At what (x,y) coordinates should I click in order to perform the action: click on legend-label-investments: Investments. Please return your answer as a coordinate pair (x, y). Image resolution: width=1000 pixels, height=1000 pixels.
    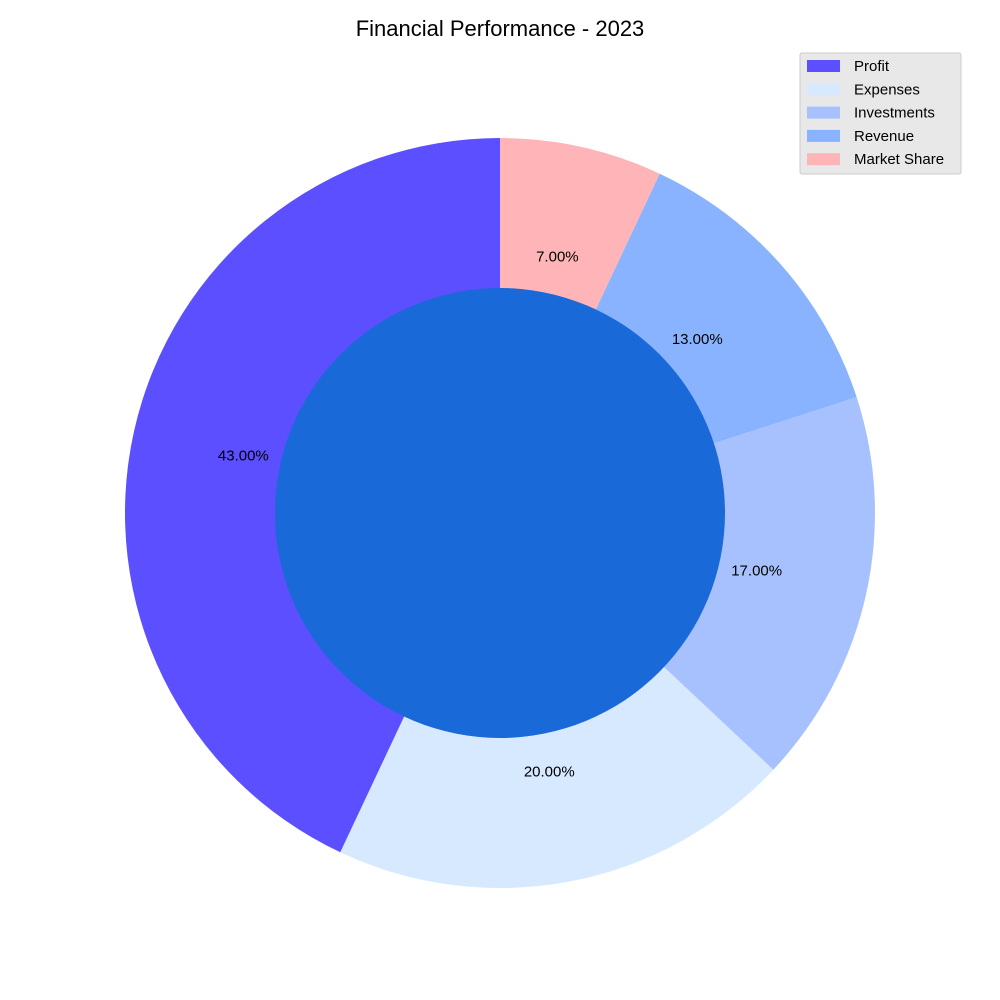
    Looking at the image, I should click on (894, 113).